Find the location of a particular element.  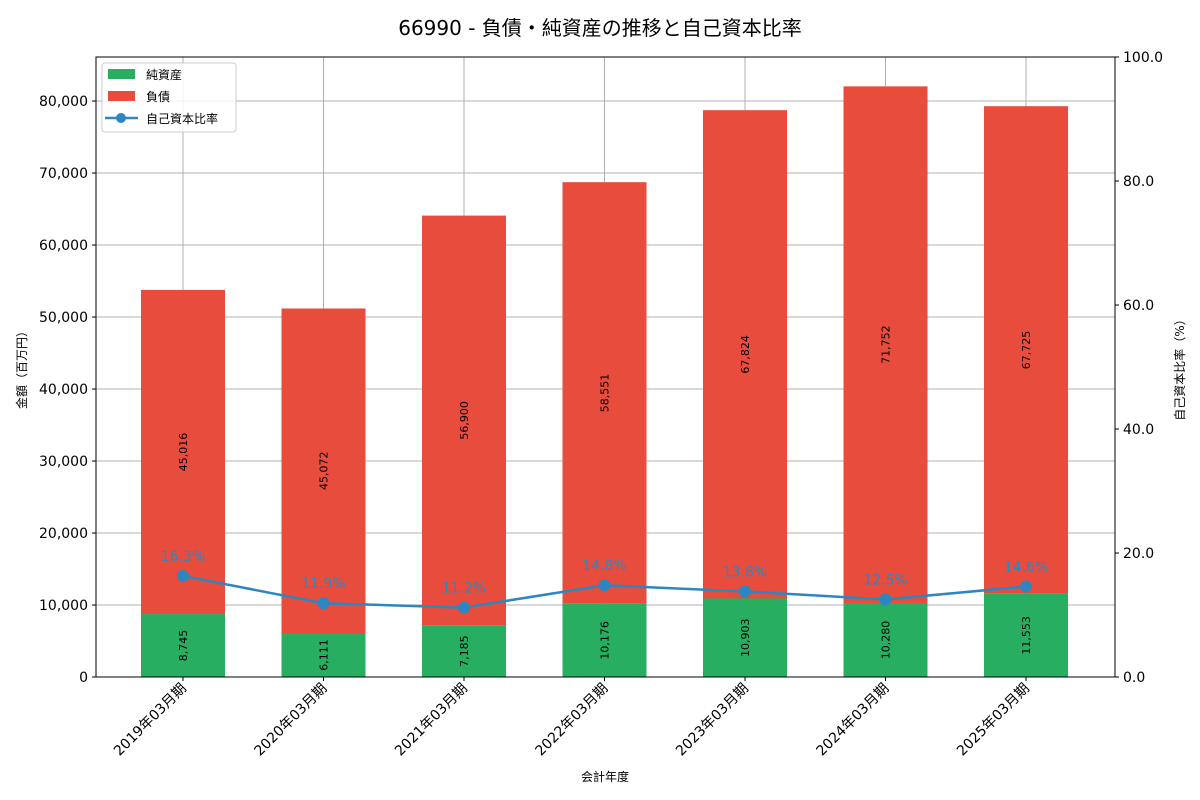

bar-value-label: 8,745 is located at coordinates (183, 646).